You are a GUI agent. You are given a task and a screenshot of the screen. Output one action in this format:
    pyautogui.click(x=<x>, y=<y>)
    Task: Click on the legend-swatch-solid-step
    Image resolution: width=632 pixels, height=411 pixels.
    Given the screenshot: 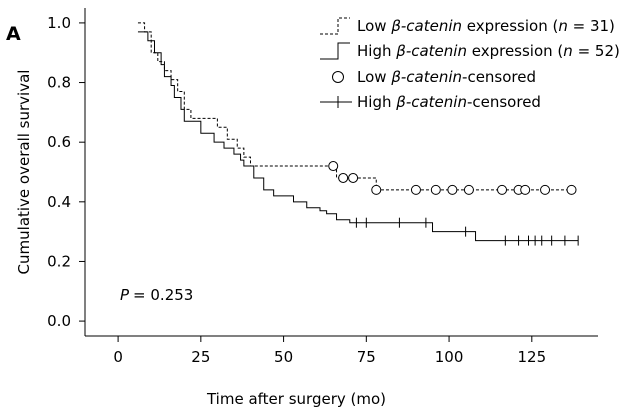 What is the action you would take?
    pyautogui.click(x=335, y=51)
    